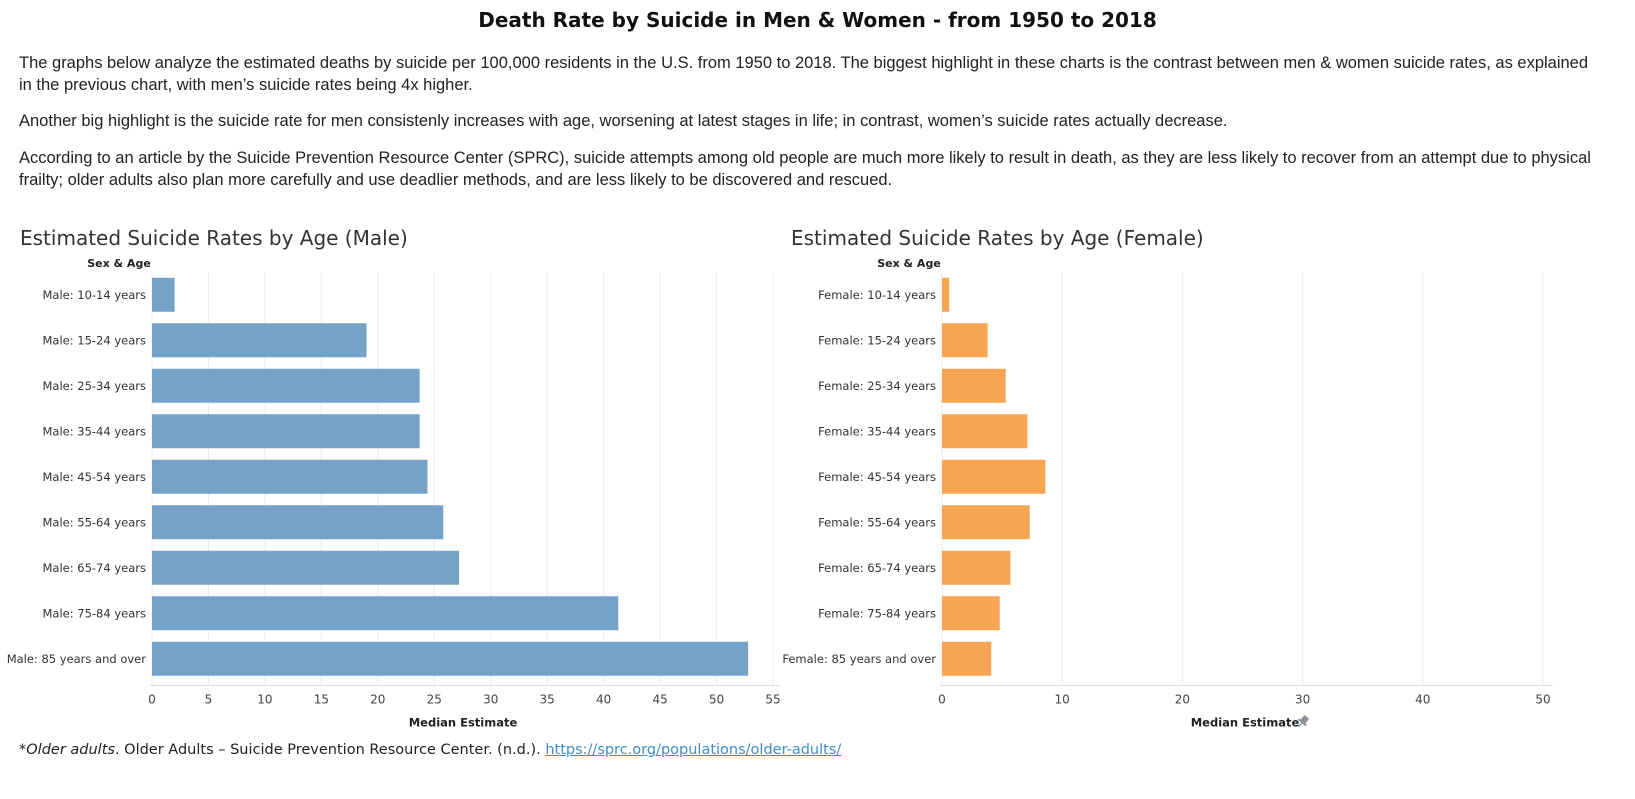  Describe the element at coordinates (877, 431) in the screenshot. I see `female-category-label: Female: 35-44 years` at that location.